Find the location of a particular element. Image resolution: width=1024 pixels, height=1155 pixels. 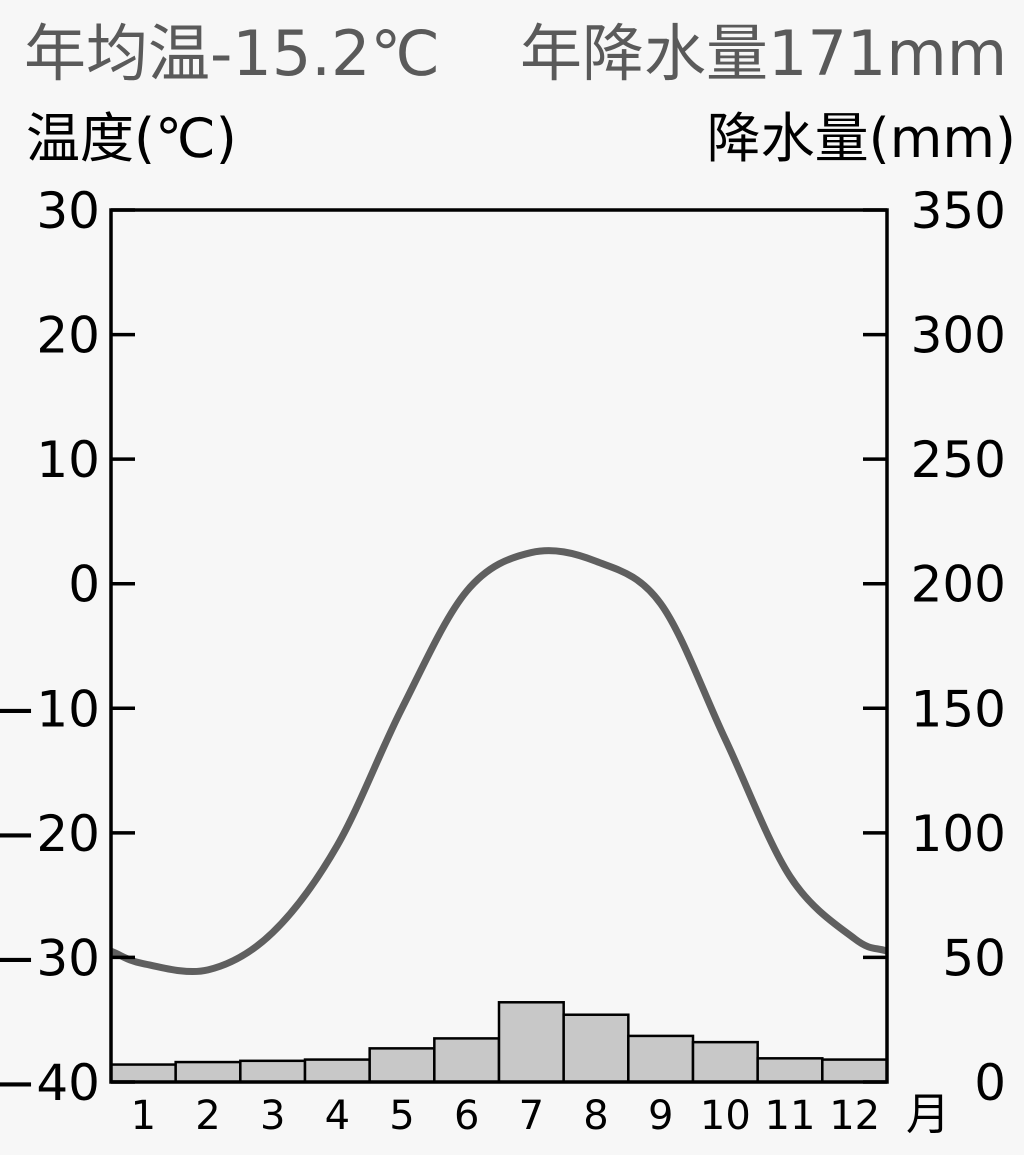

month-tick-label: 9 is located at coordinates (660, 1116).